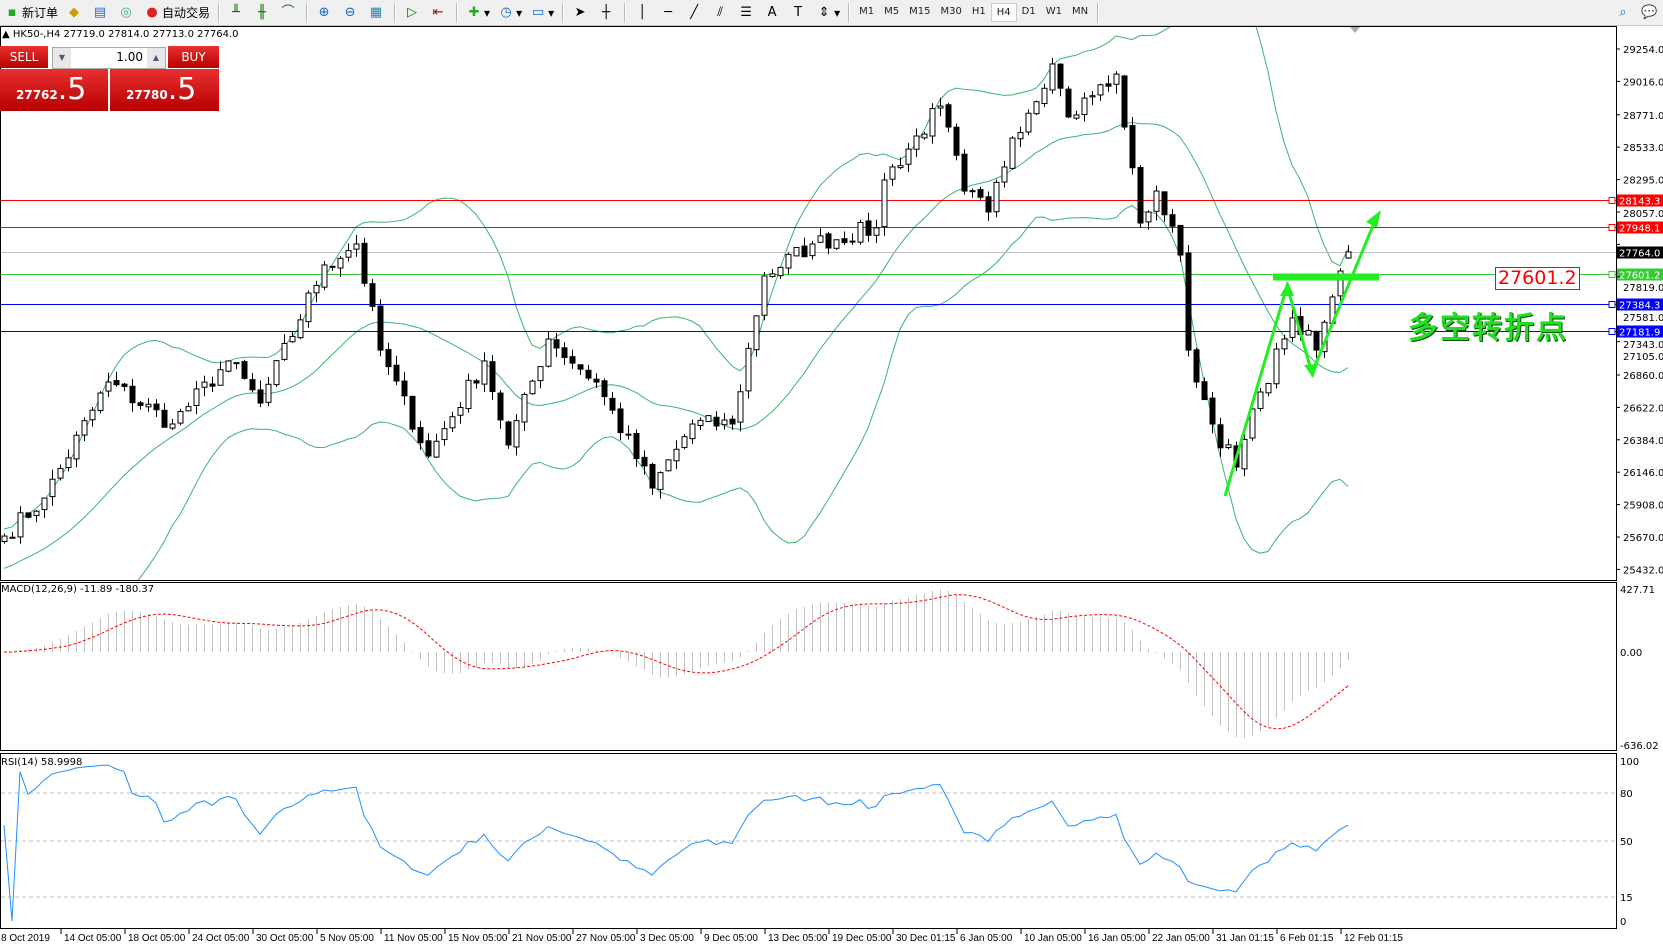 The height and width of the screenshot is (946, 1663). What do you see at coordinates (747, 13) in the screenshot?
I see `fibonacci-button: ☰` at bounding box center [747, 13].